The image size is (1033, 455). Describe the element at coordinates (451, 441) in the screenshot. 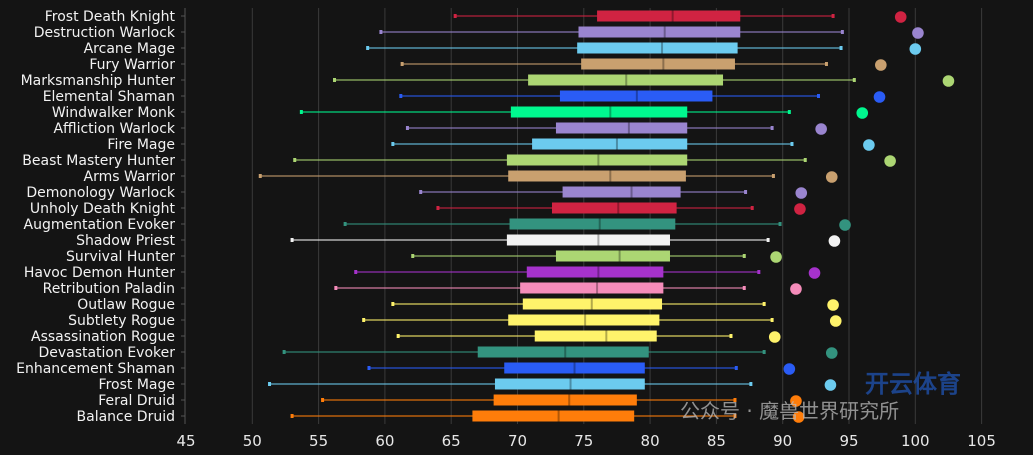

I see `x-tick-label: 65` at that location.